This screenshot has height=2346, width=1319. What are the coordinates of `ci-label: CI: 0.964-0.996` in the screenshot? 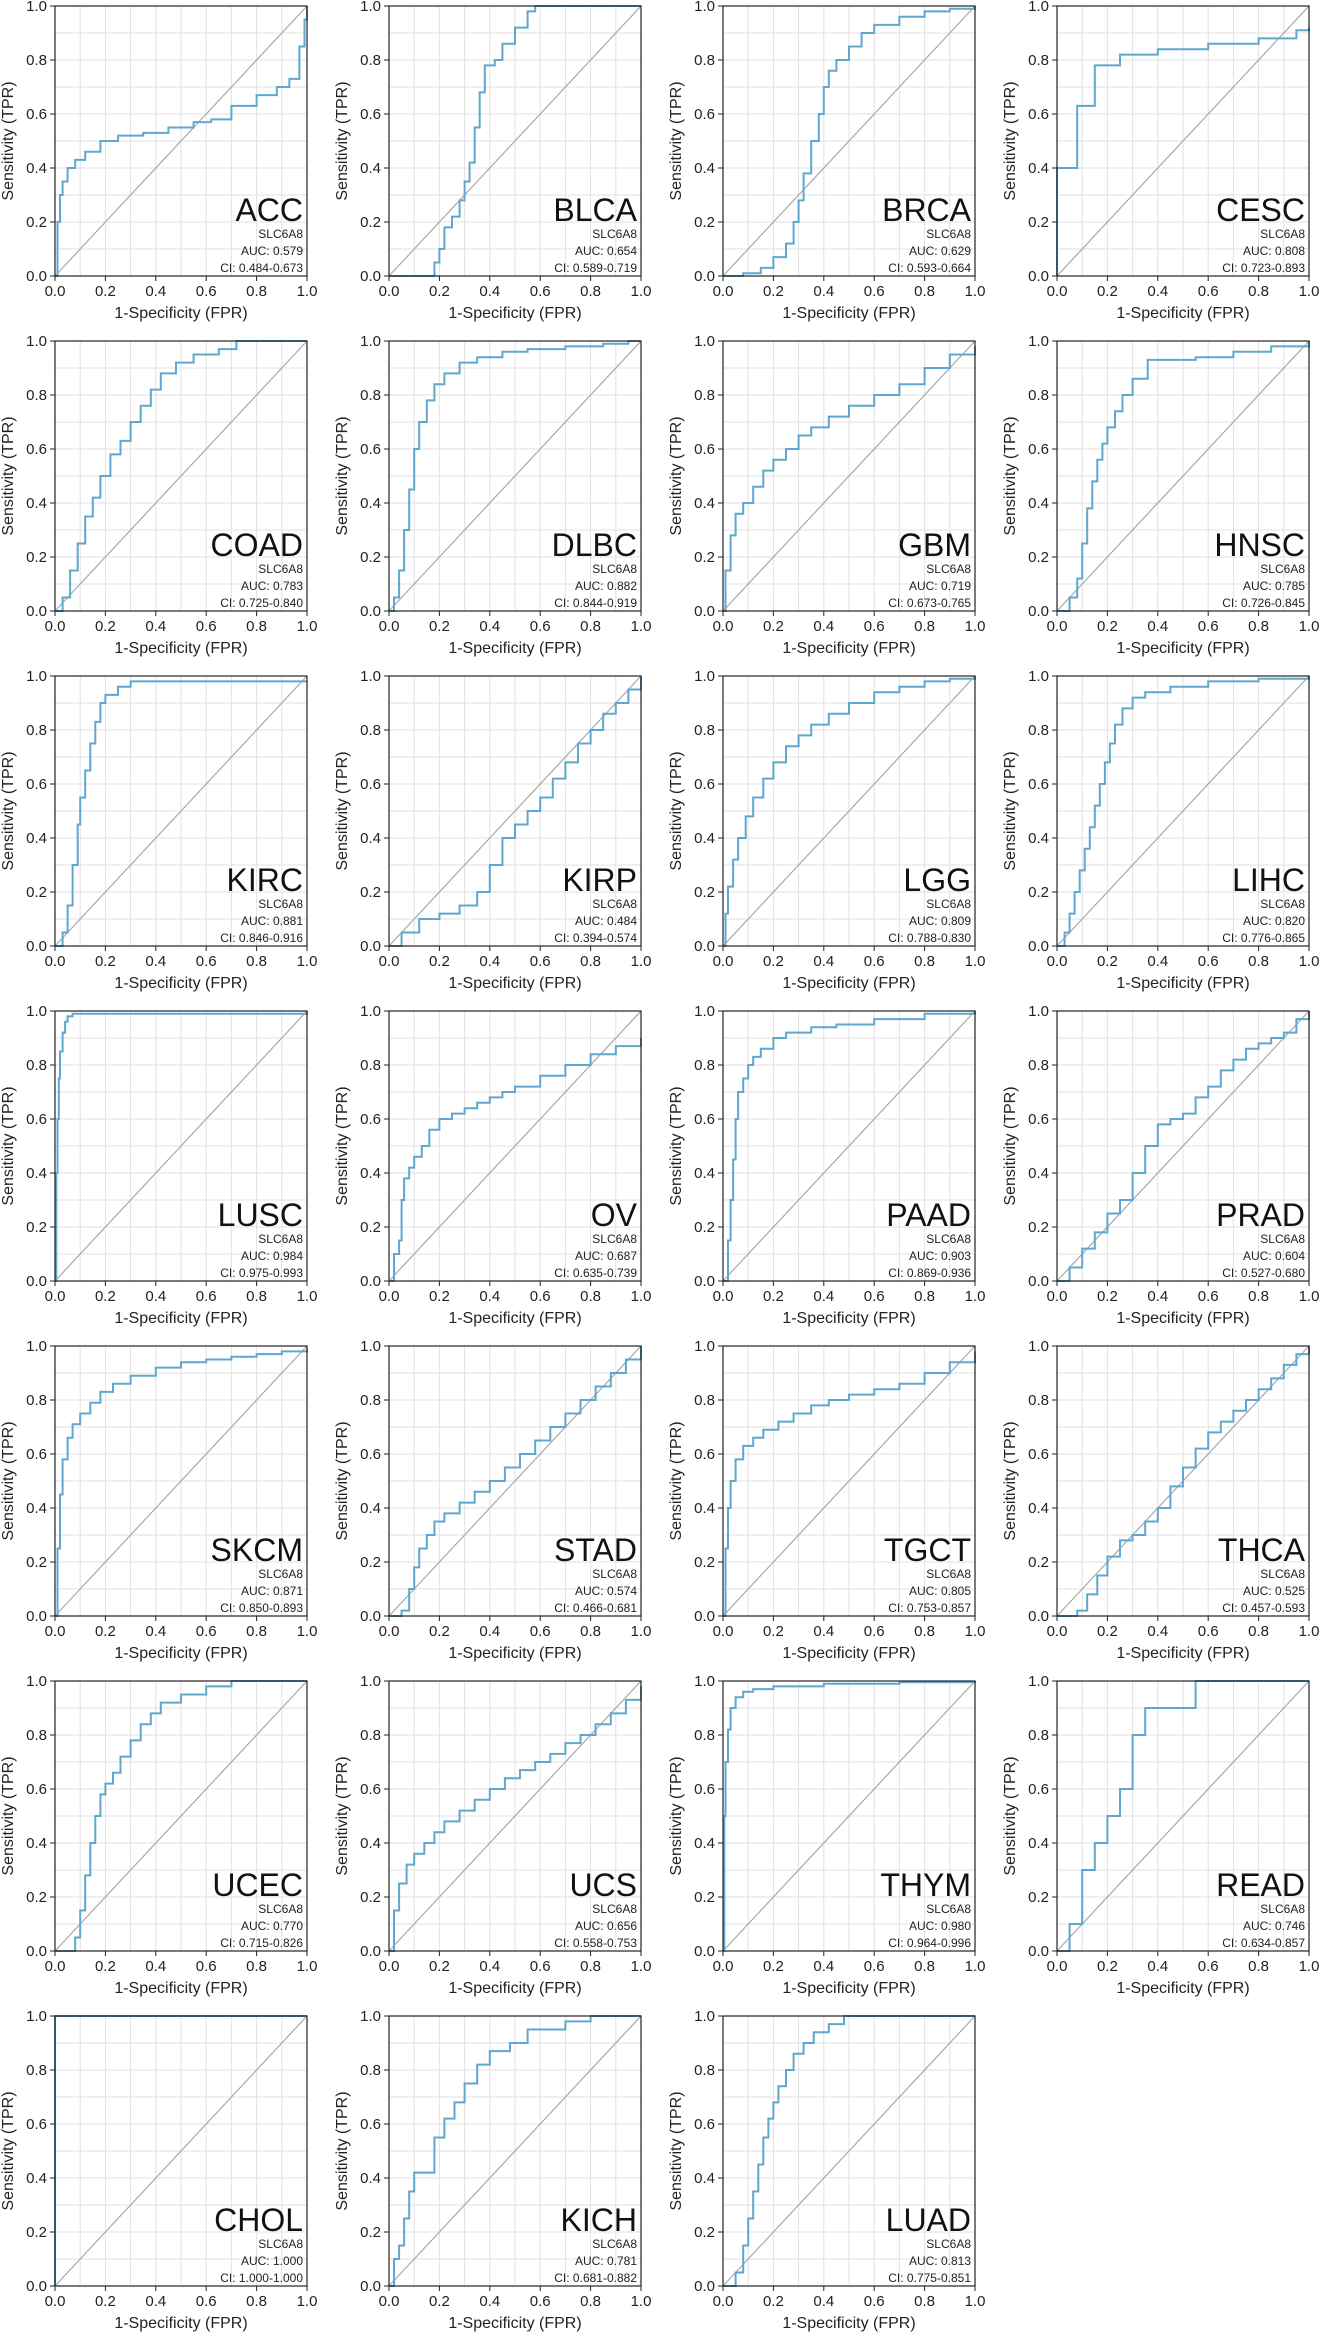 It's located at (929, 1943).